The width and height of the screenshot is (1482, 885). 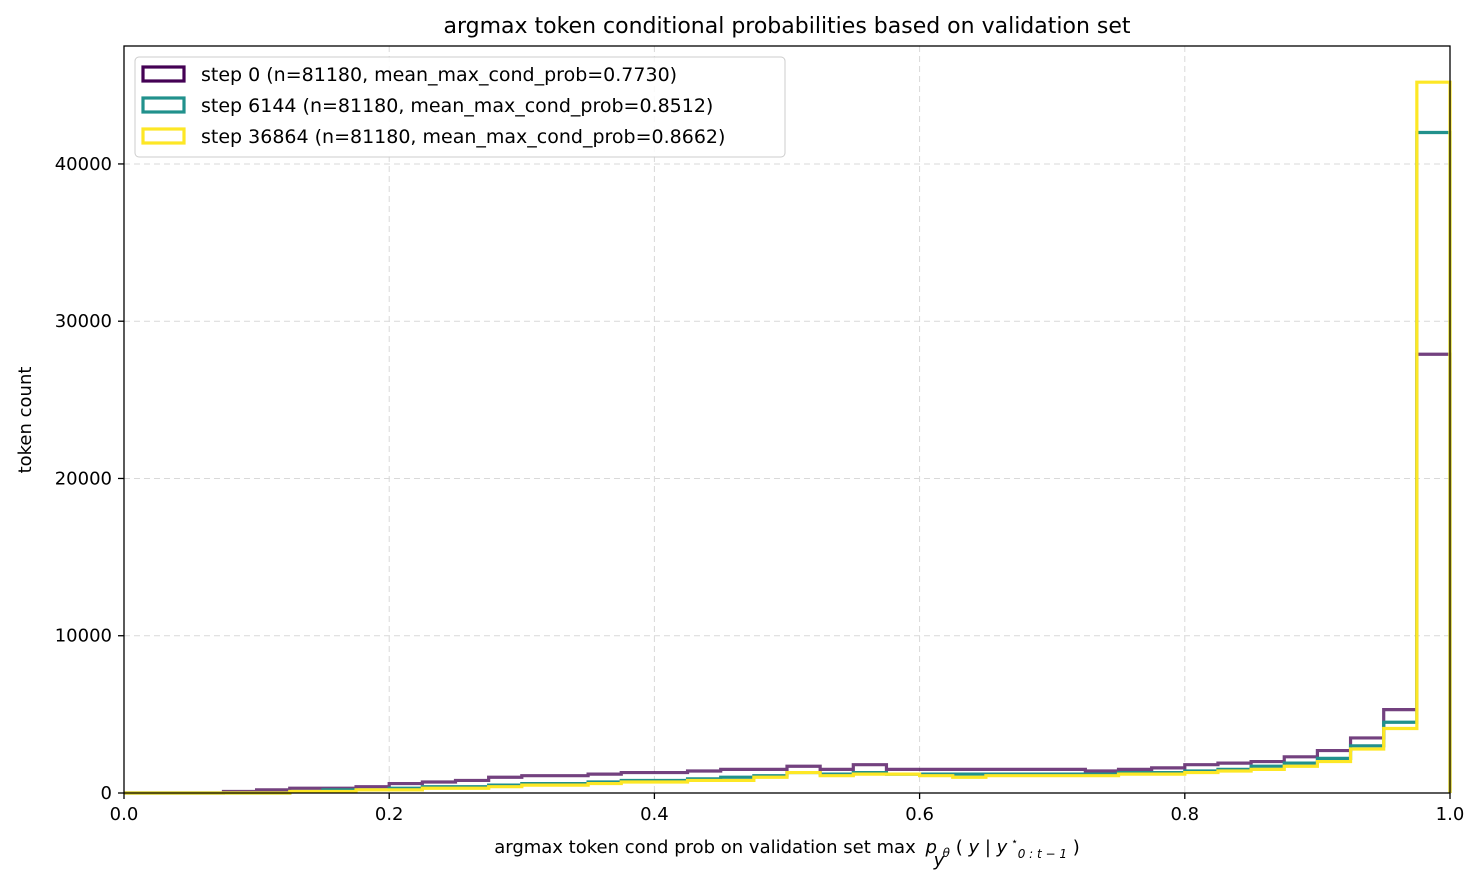 What do you see at coordinates (1002, 847) in the screenshot?
I see `x-axis-label-y2: y` at bounding box center [1002, 847].